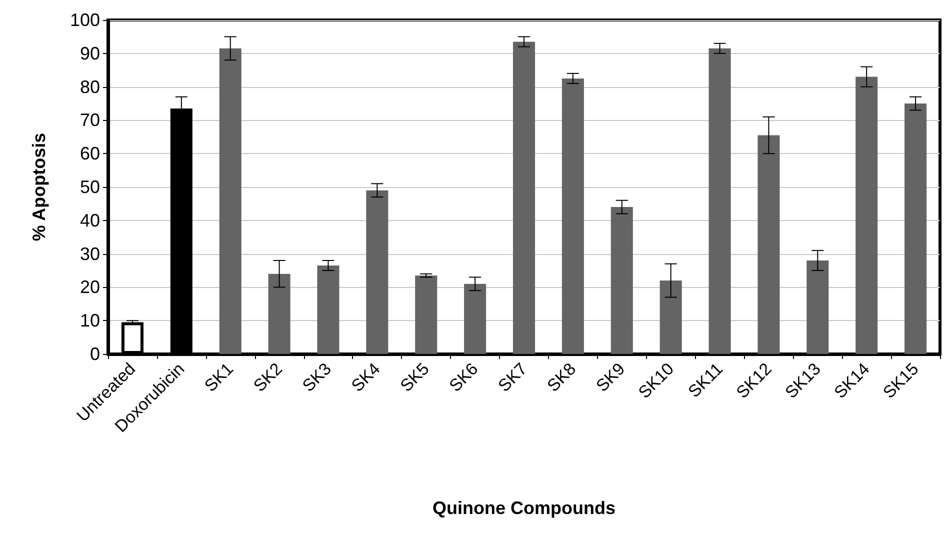 Image resolution: width=950 pixels, height=537 pixels. Describe the element at coordinates (464, 377) in the screenshot. I see `x-tick-label: SK6` at that location.